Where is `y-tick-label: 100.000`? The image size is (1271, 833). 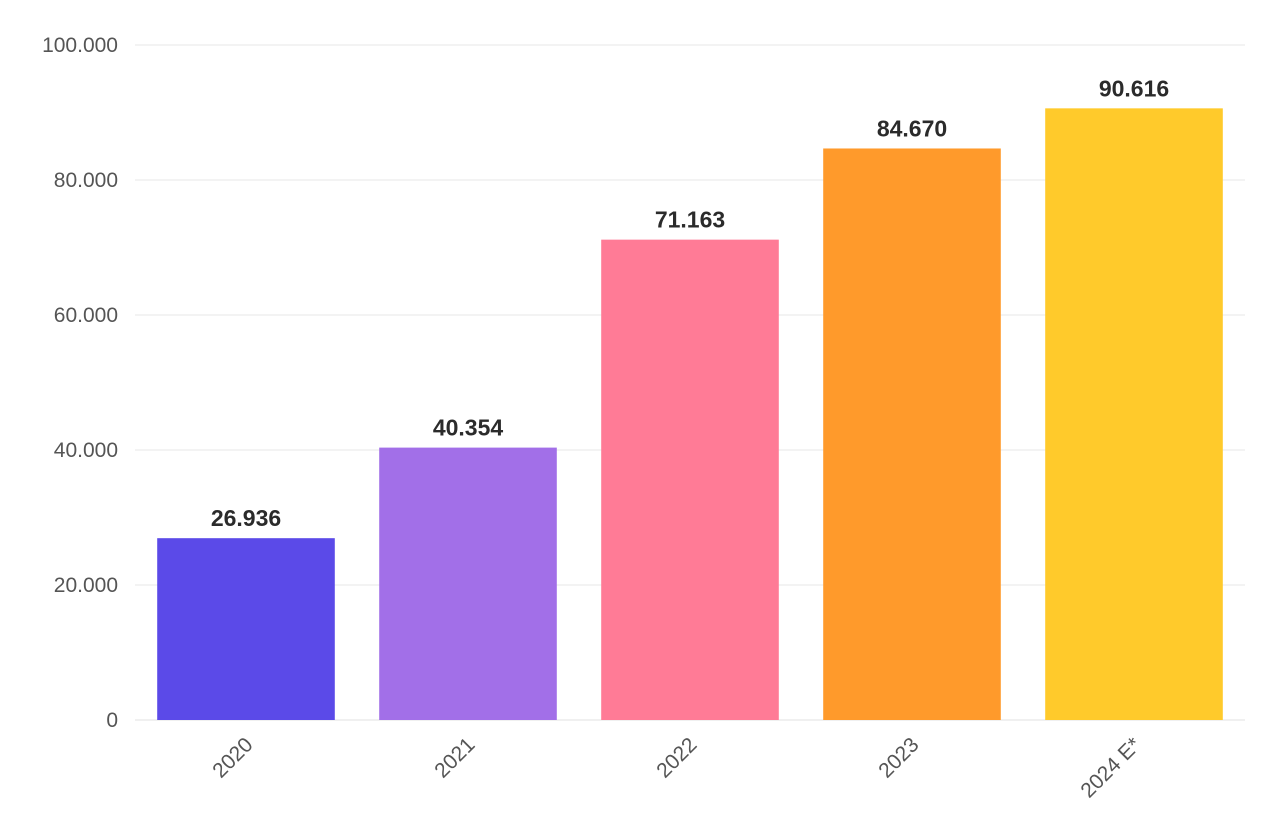
y-tick-label: 100.000 is located at coordinates (80, 45).